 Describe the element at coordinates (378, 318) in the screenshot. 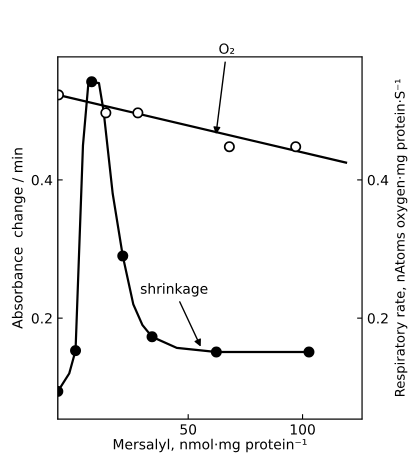

I see `y2-tick-label: 0.2` at that location.